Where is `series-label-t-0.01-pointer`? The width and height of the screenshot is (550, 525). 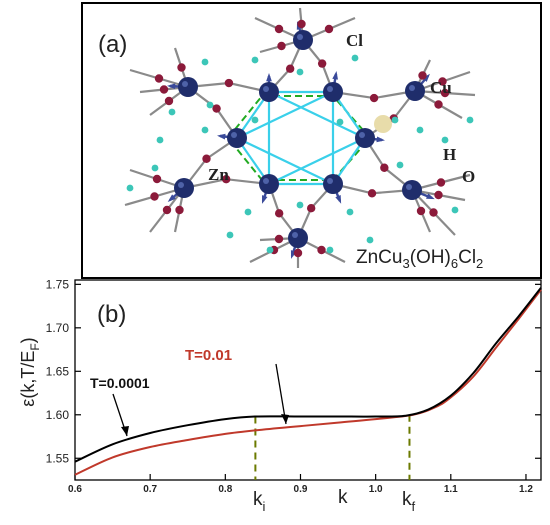 series-label-t-0.01-pointer is located at coordinates (281, 394).